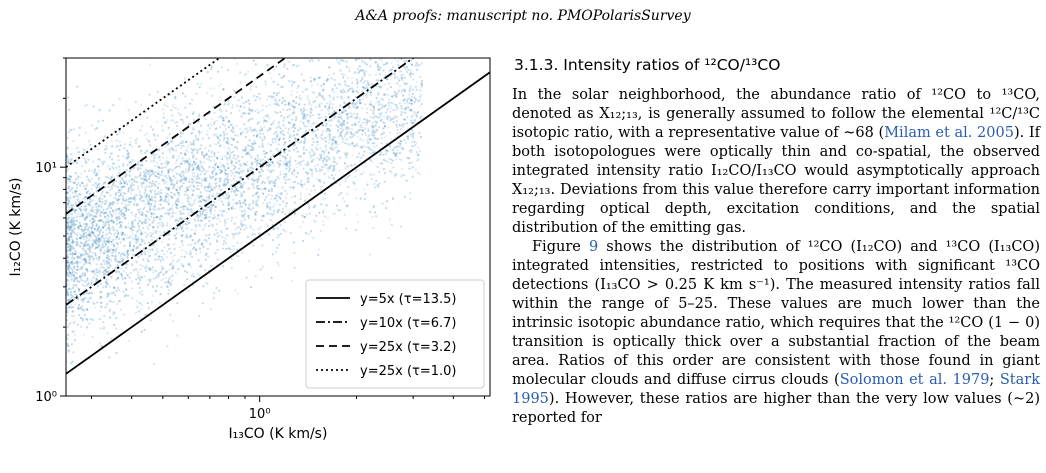 This screenshot has height=473, width=1046. What do you see at coordinates (408, 299) in the screenshot?
I see `legend-label: y=5x (τ=13.5)` at bounding box center [408, 299].